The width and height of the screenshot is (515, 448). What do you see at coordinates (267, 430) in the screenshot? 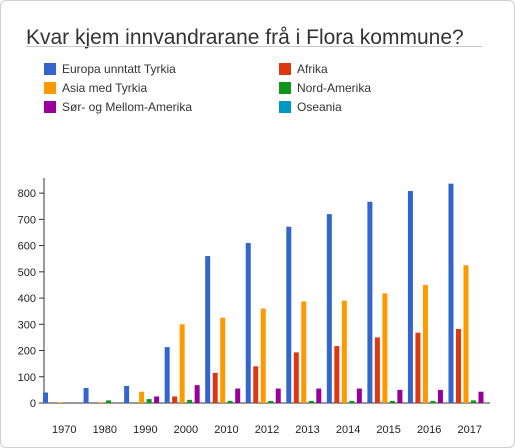
I see `x-tick-label: 2012` at bounding box center [267, 430].